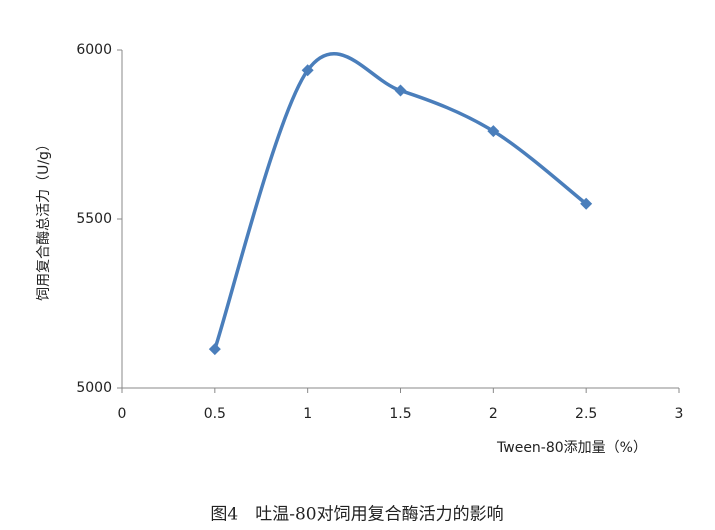 This screenshot has width=715, height=530. I want to click on x-tick-label: 2, so click(493, 414).